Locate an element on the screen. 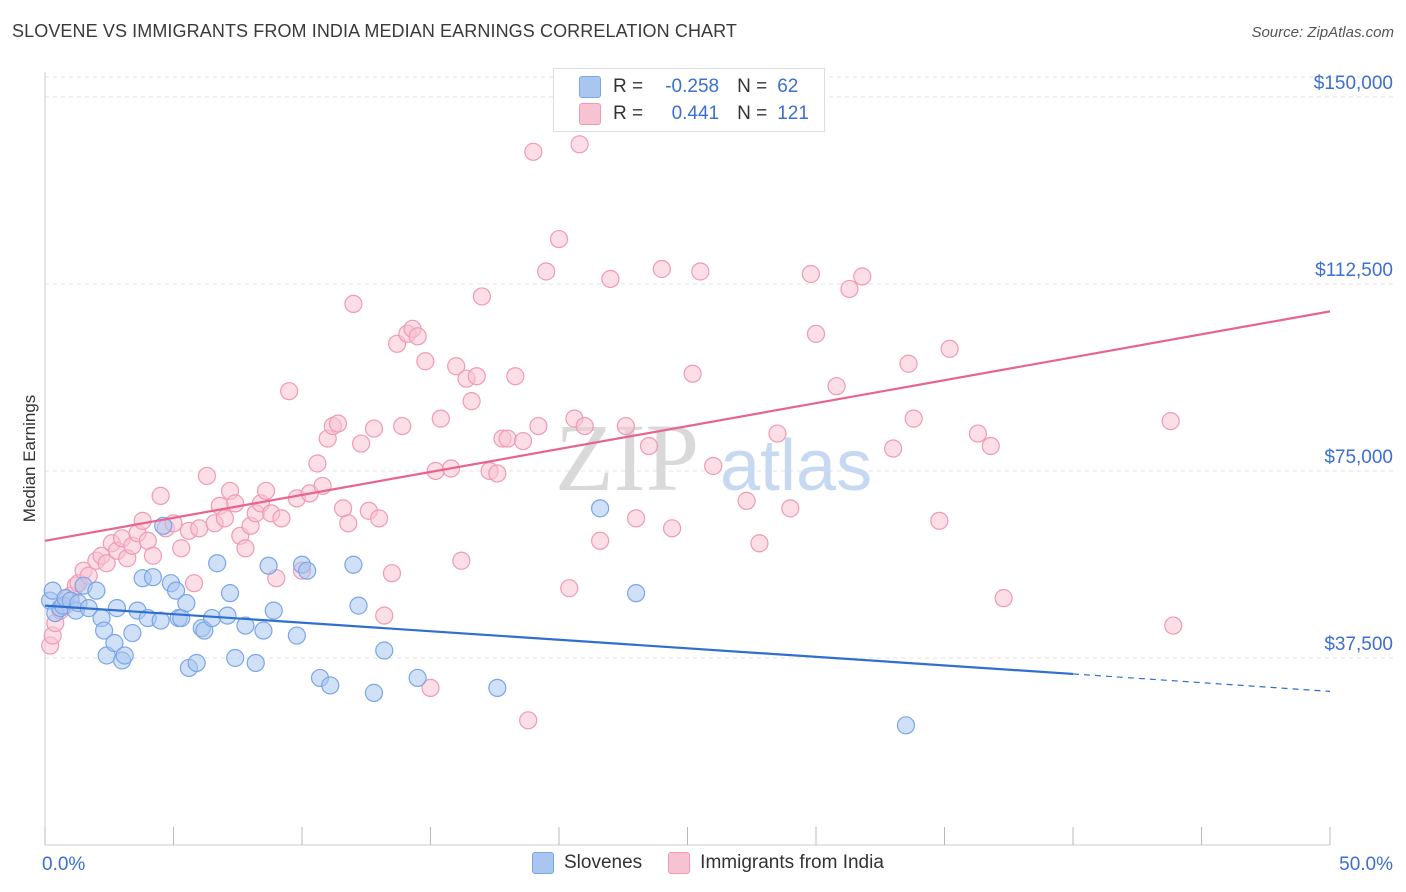 The width and height of the screenshot is (1406, 892). watermark: ZIP atlas is located at coordinates (713, 457).